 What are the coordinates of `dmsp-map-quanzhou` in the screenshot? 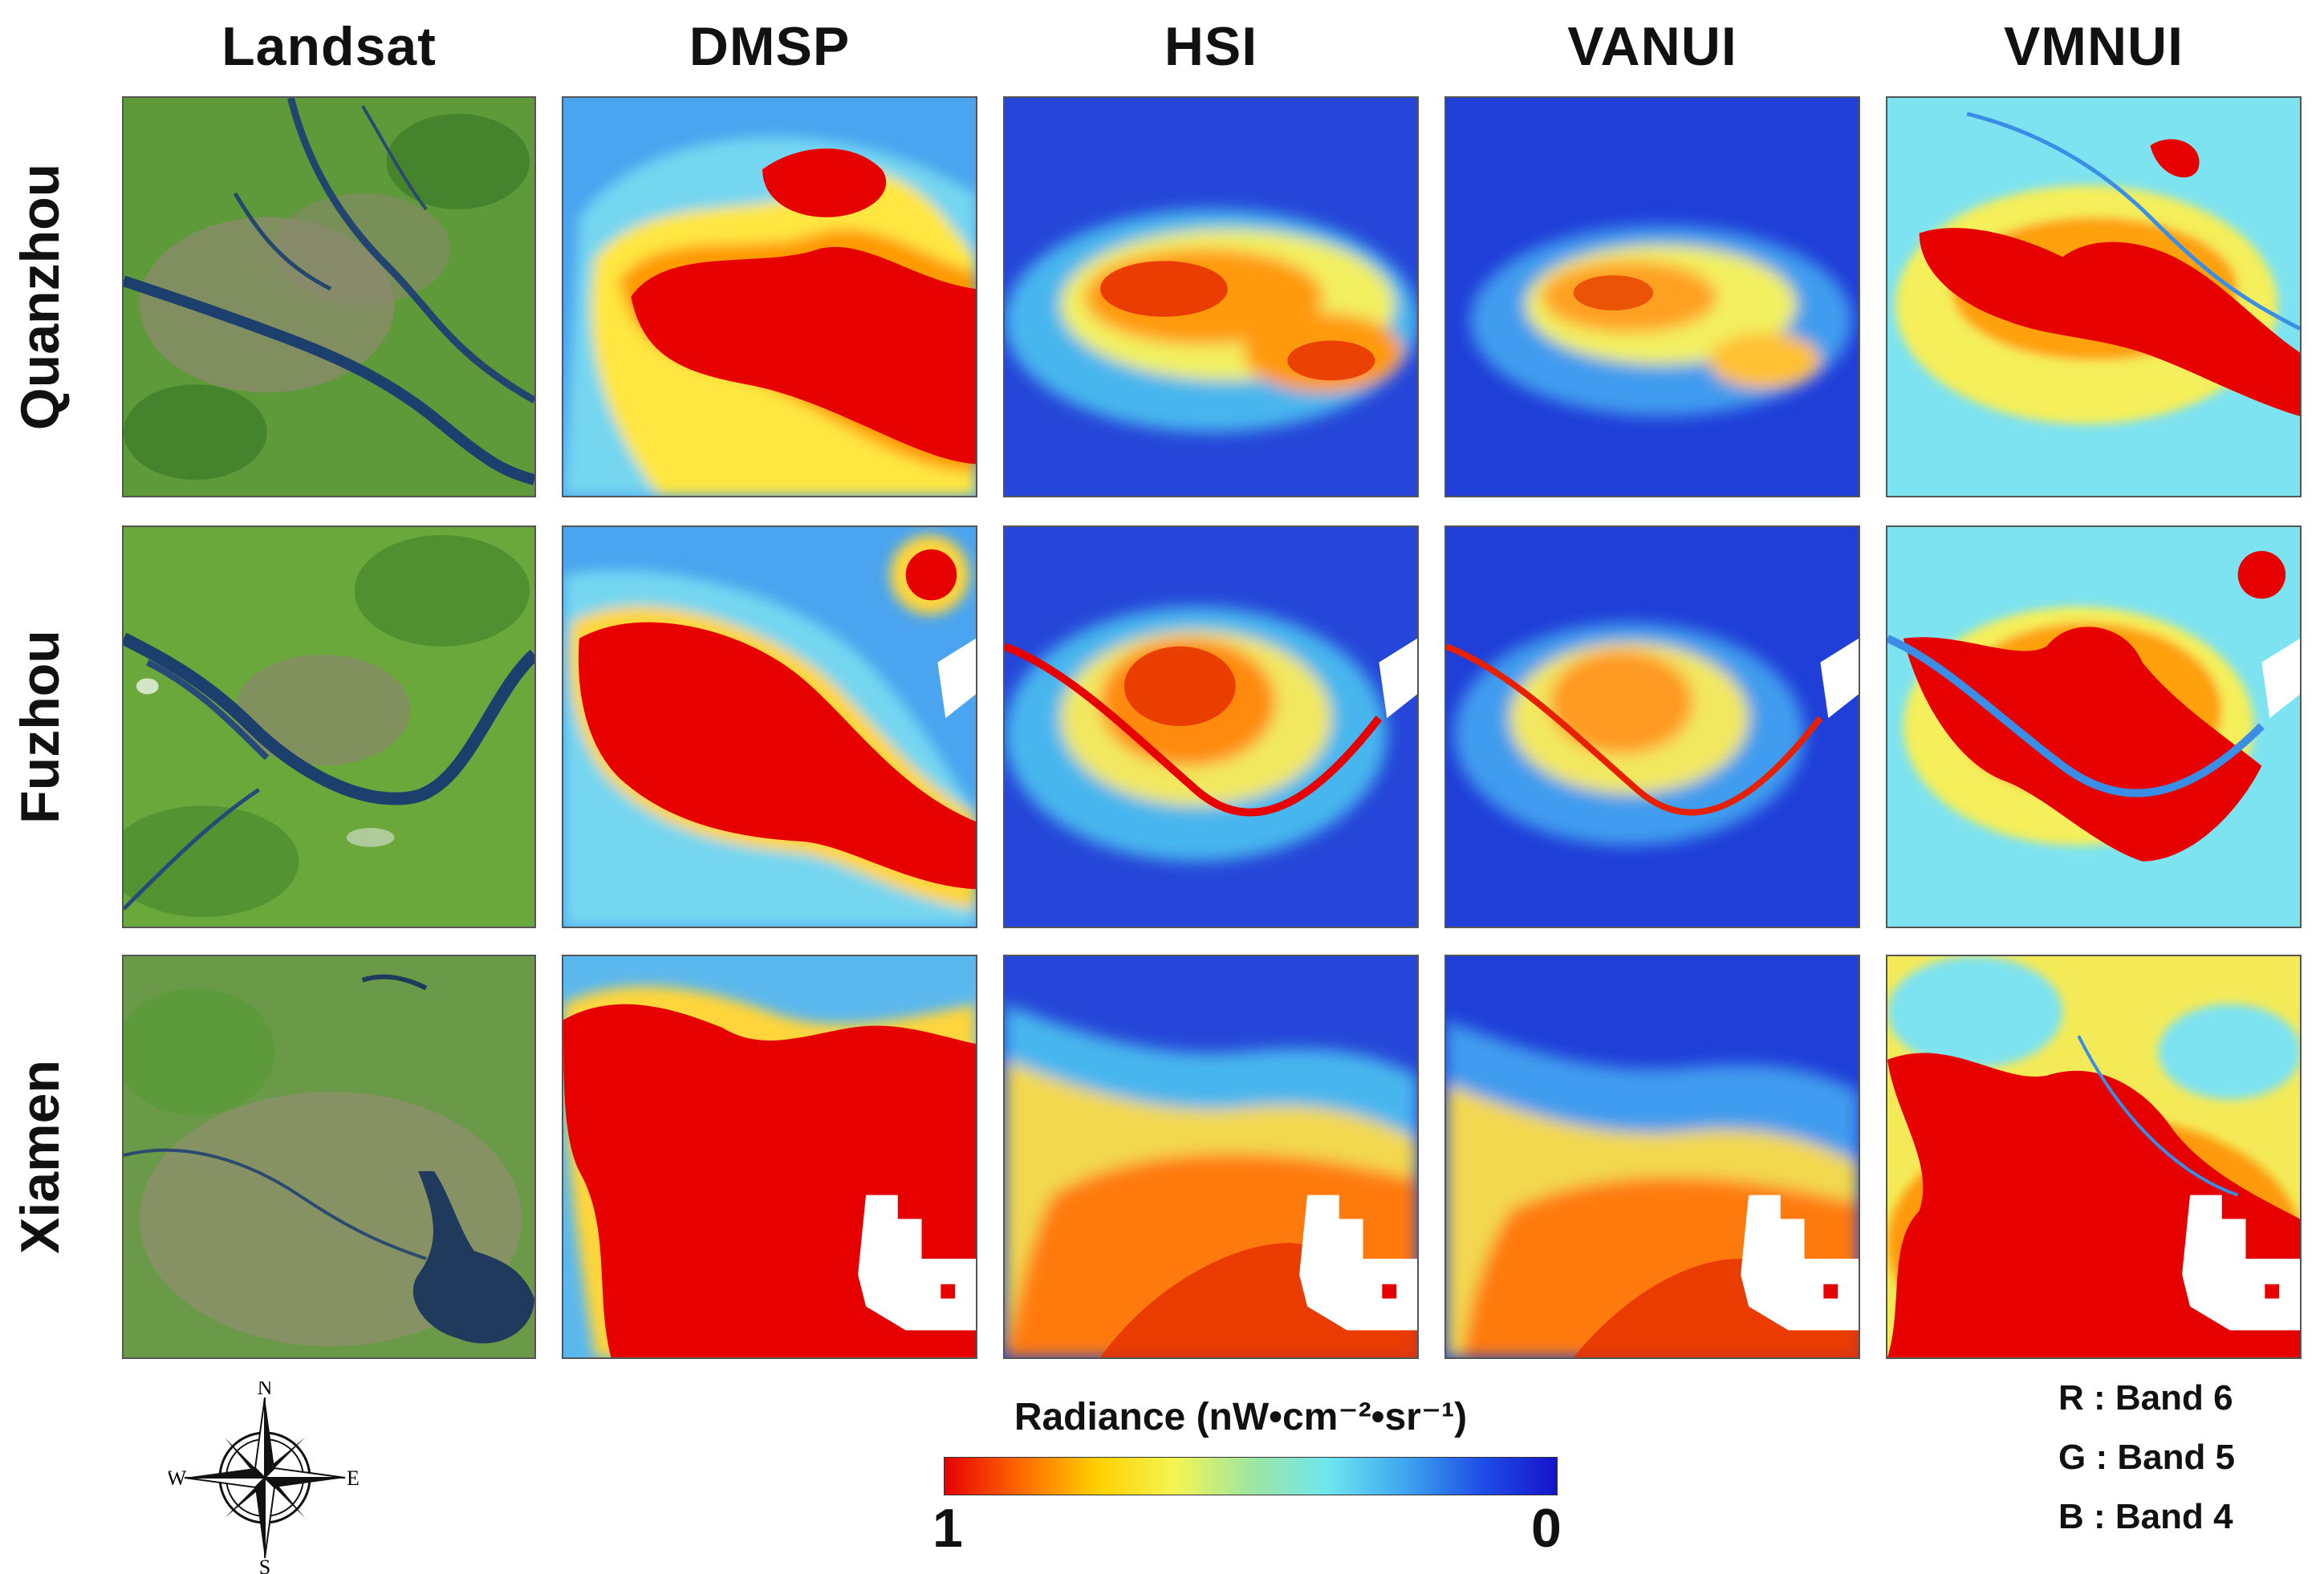 It's located at (769, 296).